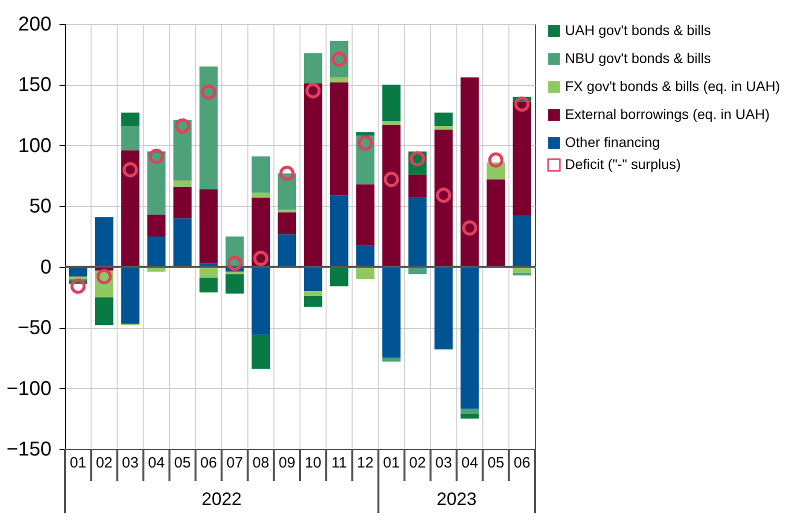 The width and height of the screenshot is (796, 529). What do you see at coordinates (623, 164) in the screenshot?
I see `legend-label: Deficit ("-" surplus)` at bounding box center [623, 164].